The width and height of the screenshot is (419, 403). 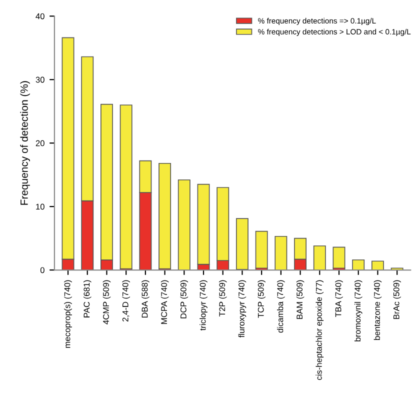 I want to click on y-tick-label: 20, so click(x=40, y=143).